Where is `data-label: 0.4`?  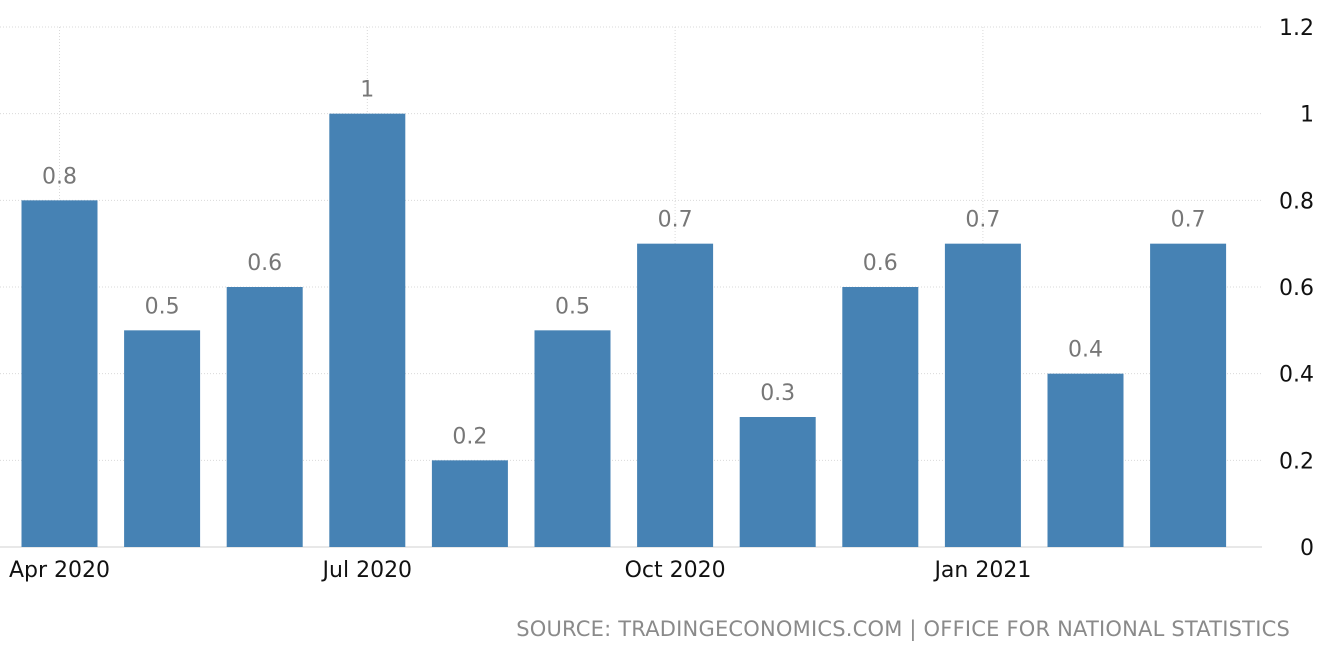 data-label: 0.4 is located at coordinates (1085, 350).